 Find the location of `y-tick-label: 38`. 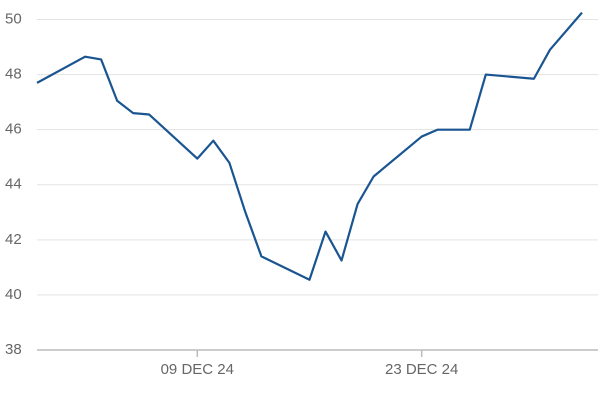

y-tick-label: 38 is located at coordinates (13, 349).